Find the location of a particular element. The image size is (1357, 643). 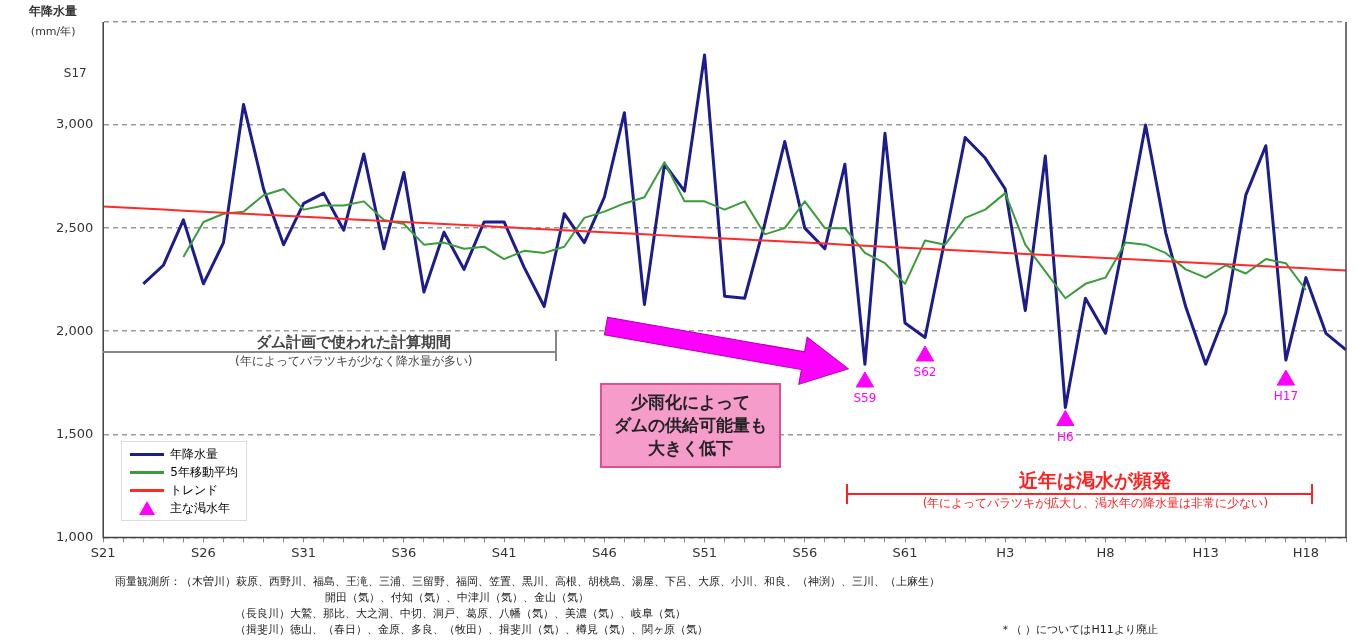

annotation: 大きく低下 is located at coordinates (691, 448).